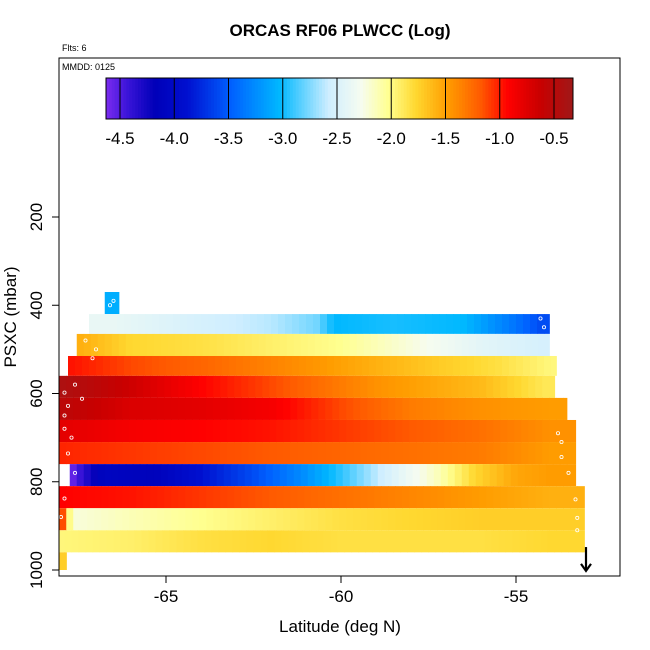 The width and height of the screenshot is (650, 650). What do you see at coordinates (166, 596) in the screenshot?
I see `x-tick-label: -65` at bounding box center [166, 596].